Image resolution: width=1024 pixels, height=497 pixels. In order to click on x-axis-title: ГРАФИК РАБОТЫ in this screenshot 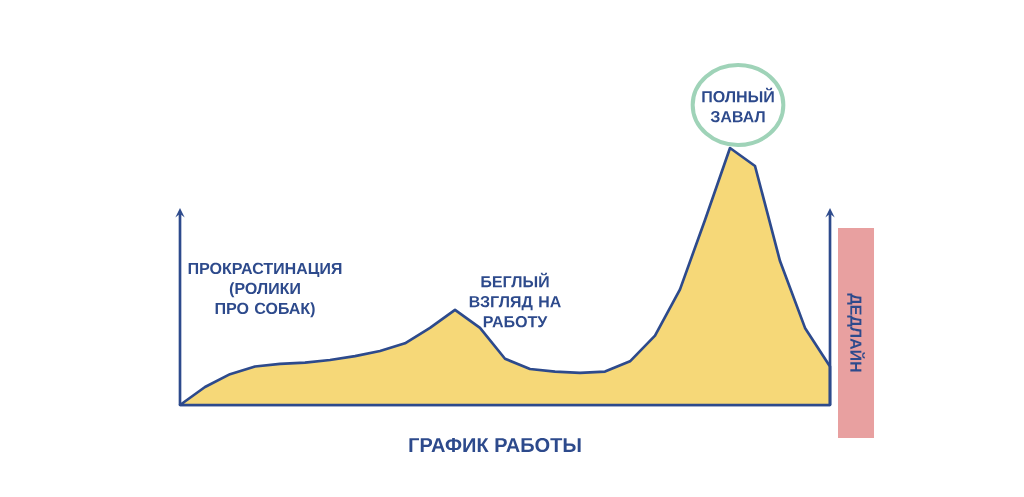, I will do `click(495, 445)`.